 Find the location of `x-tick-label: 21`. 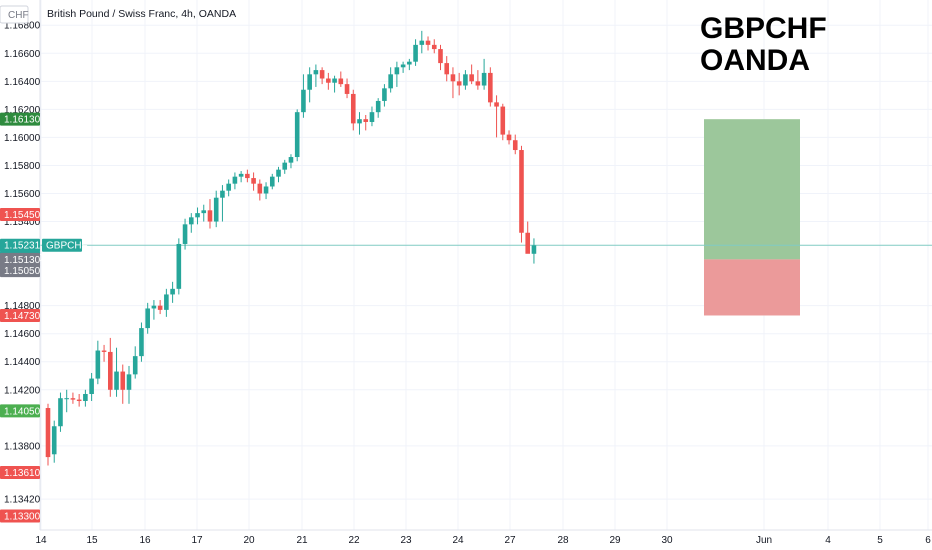

x-tick-label: 21 is located at coordinates (302, 540).